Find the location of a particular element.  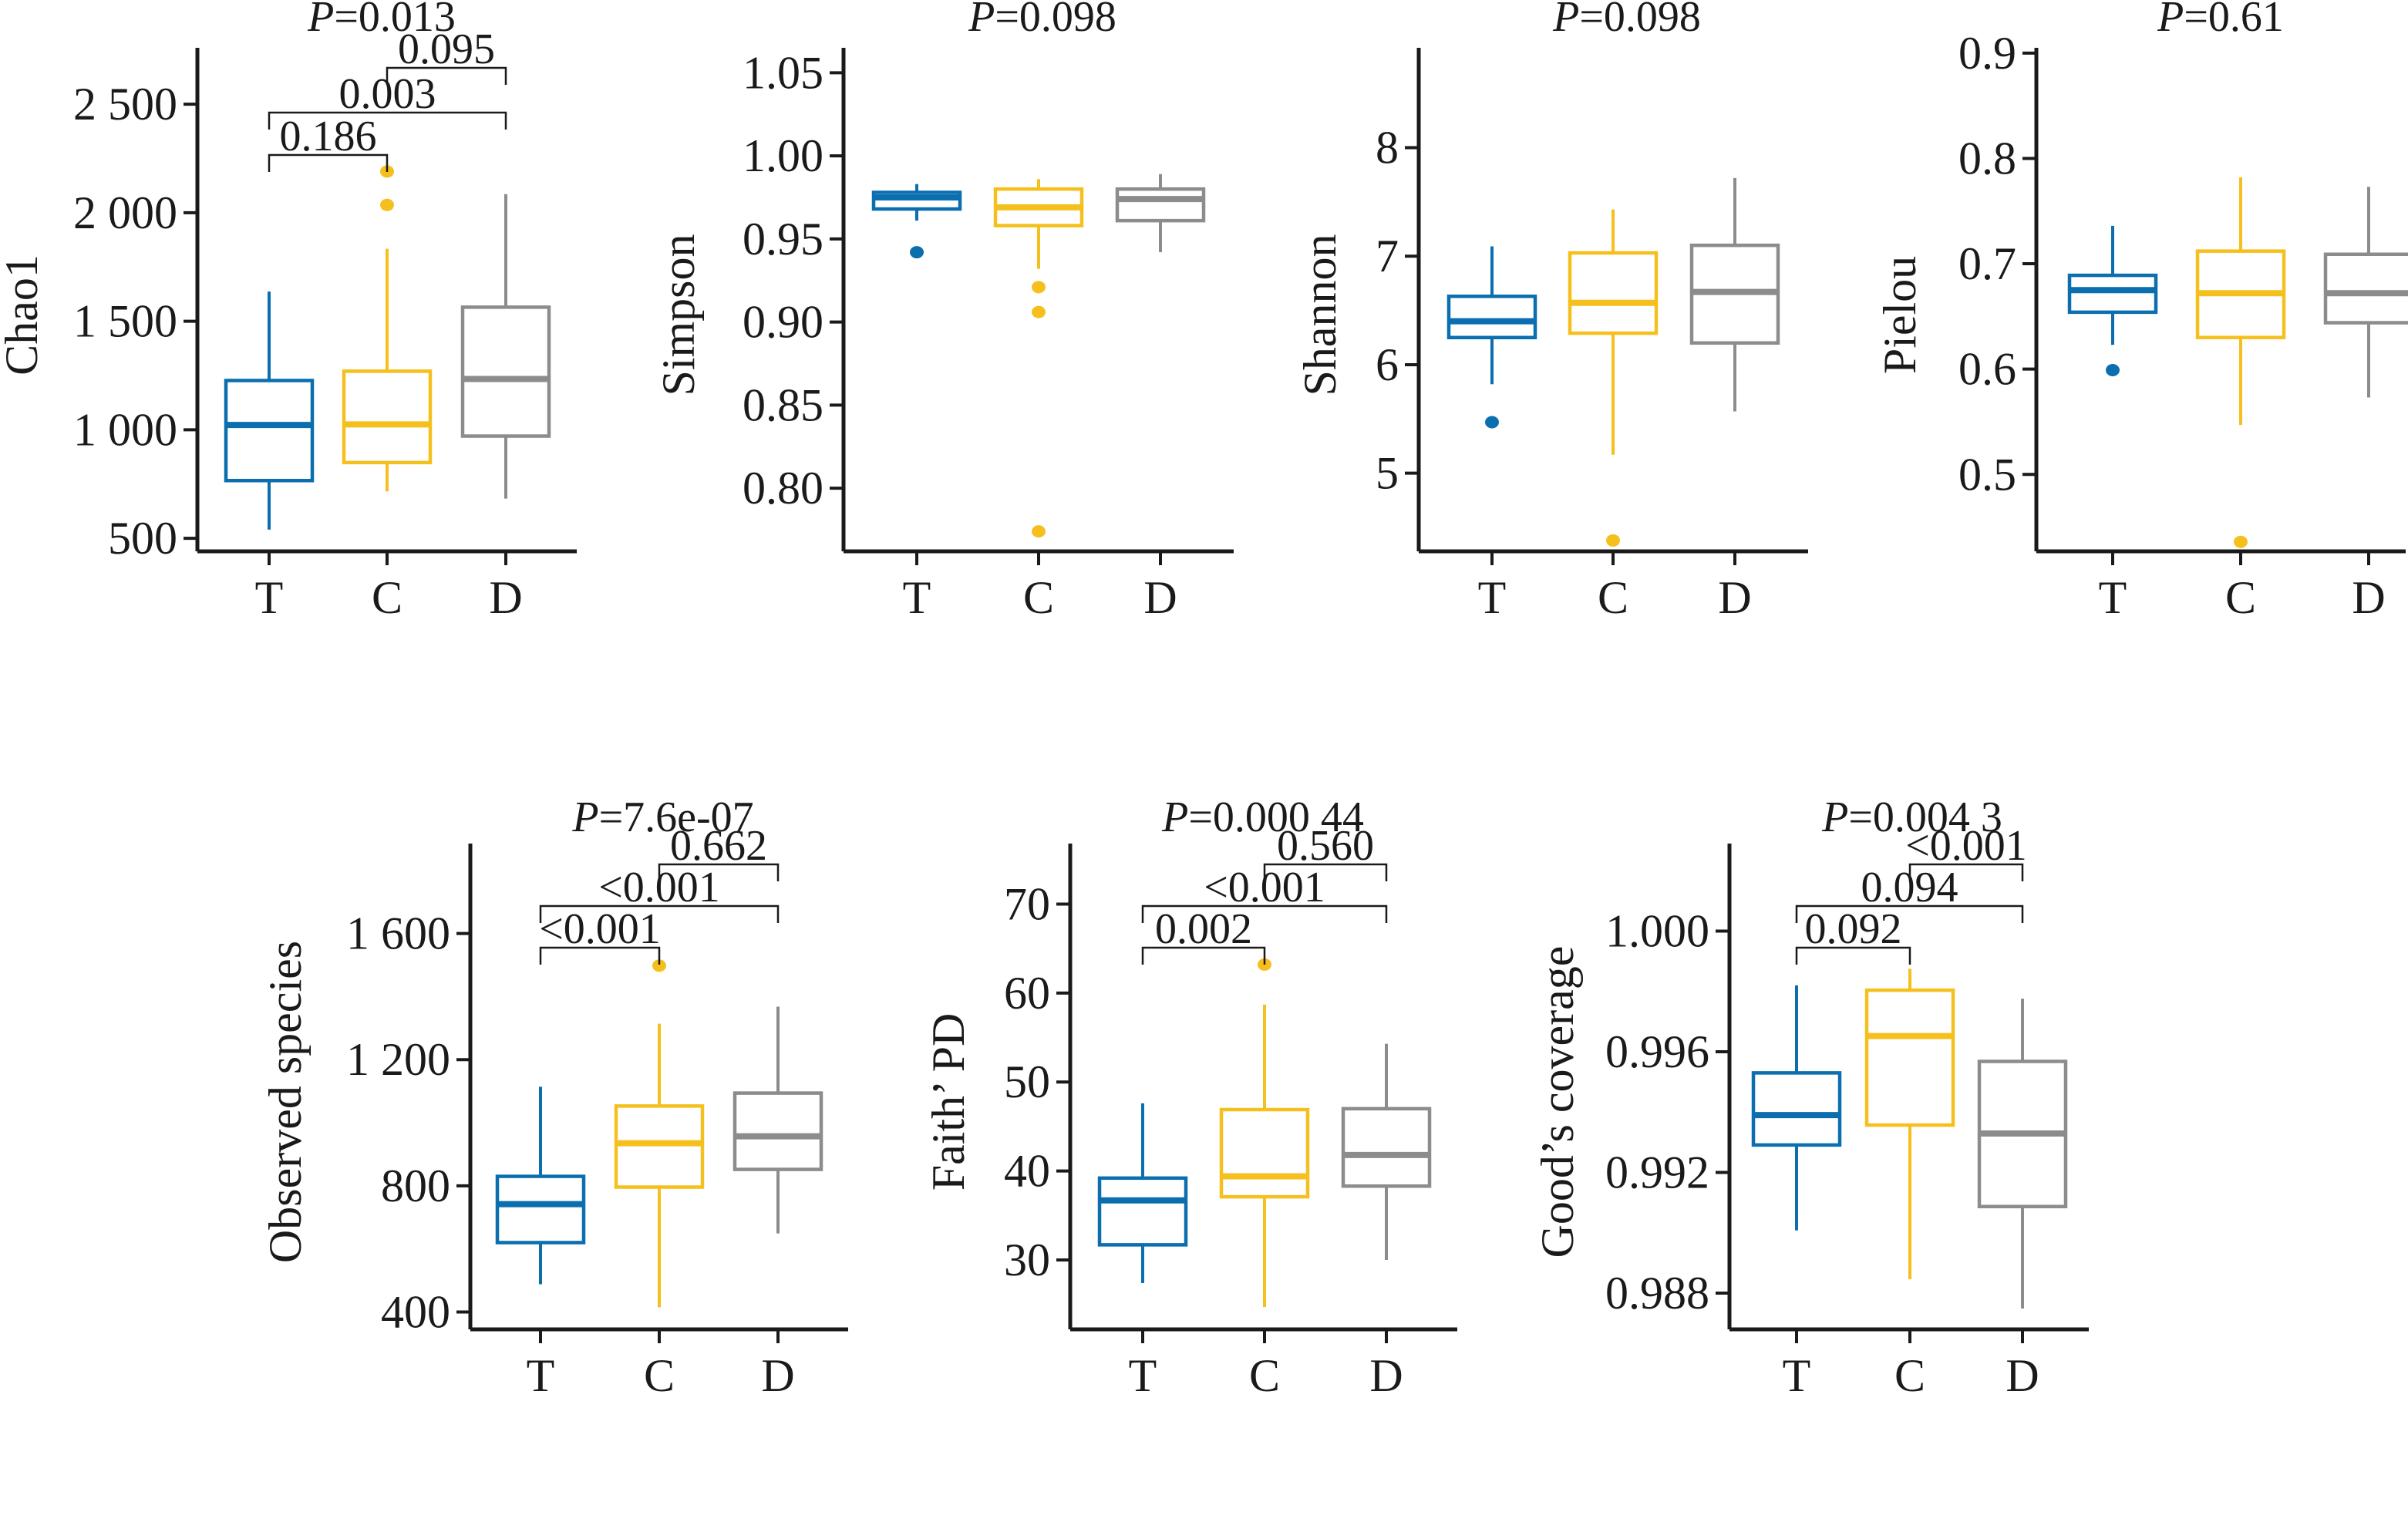

y-tick-label: 1 600 is located at coordinates (398, 933).